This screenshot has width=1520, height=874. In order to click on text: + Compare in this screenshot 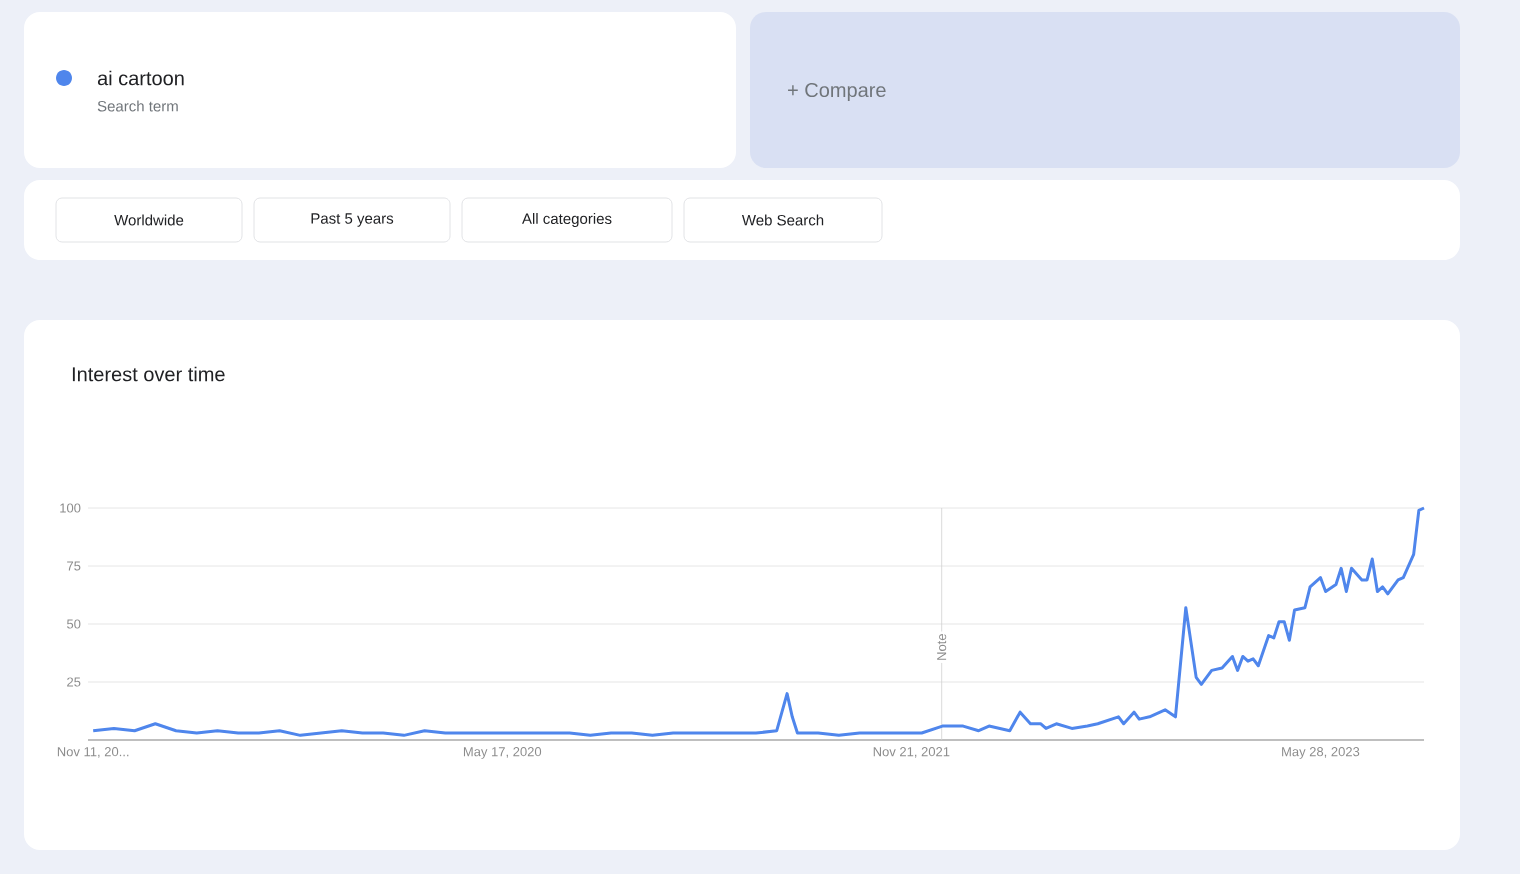, I will do `click(837, 92)`.